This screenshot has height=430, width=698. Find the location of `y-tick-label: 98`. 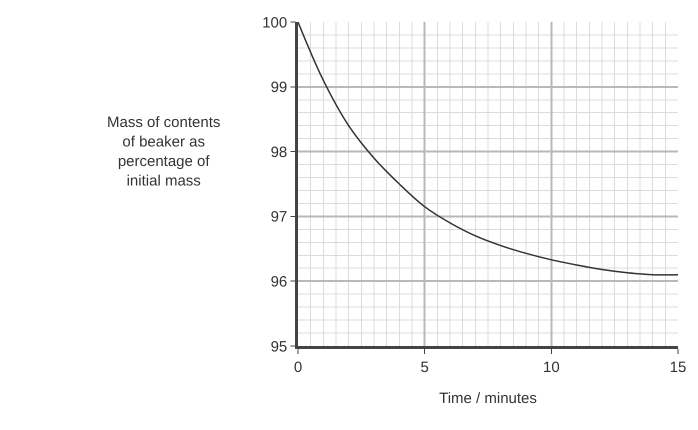

y-tick-label: 98 is located at coordinates (279, 152).